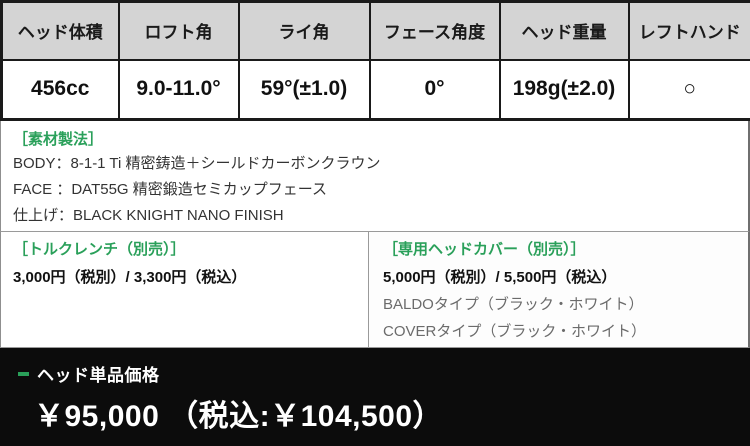 This screenshot has width=750, height=446. I want to click on materials-line-face: FACE ：DAT55G 精密鍛造セミカップフェース, so click(170, 189).